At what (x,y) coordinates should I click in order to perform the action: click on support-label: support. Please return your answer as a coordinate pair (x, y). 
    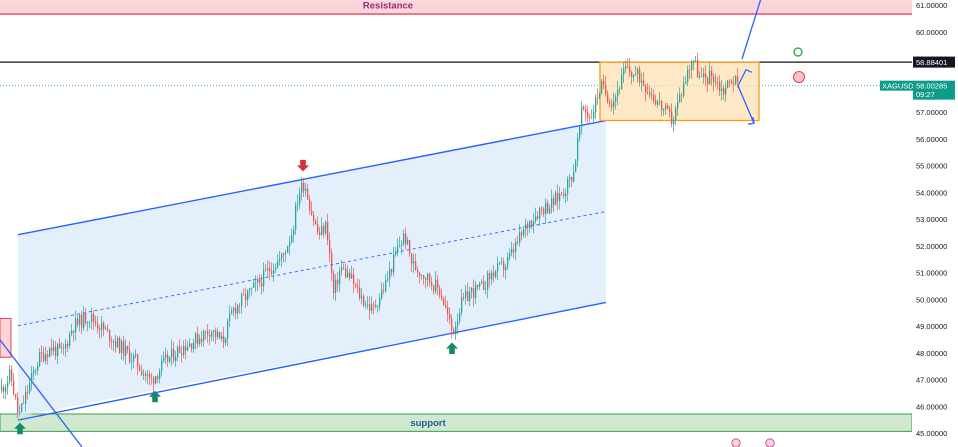
    Looking at the image, I should click on (428, 423).